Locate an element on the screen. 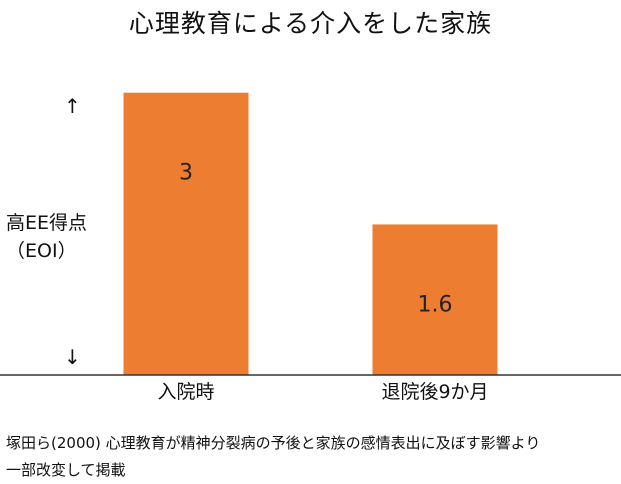 The width and height of the screenshot is (621, 484). source-citation-note: 一部改変して掲載 is located at coordinates (66, 470).